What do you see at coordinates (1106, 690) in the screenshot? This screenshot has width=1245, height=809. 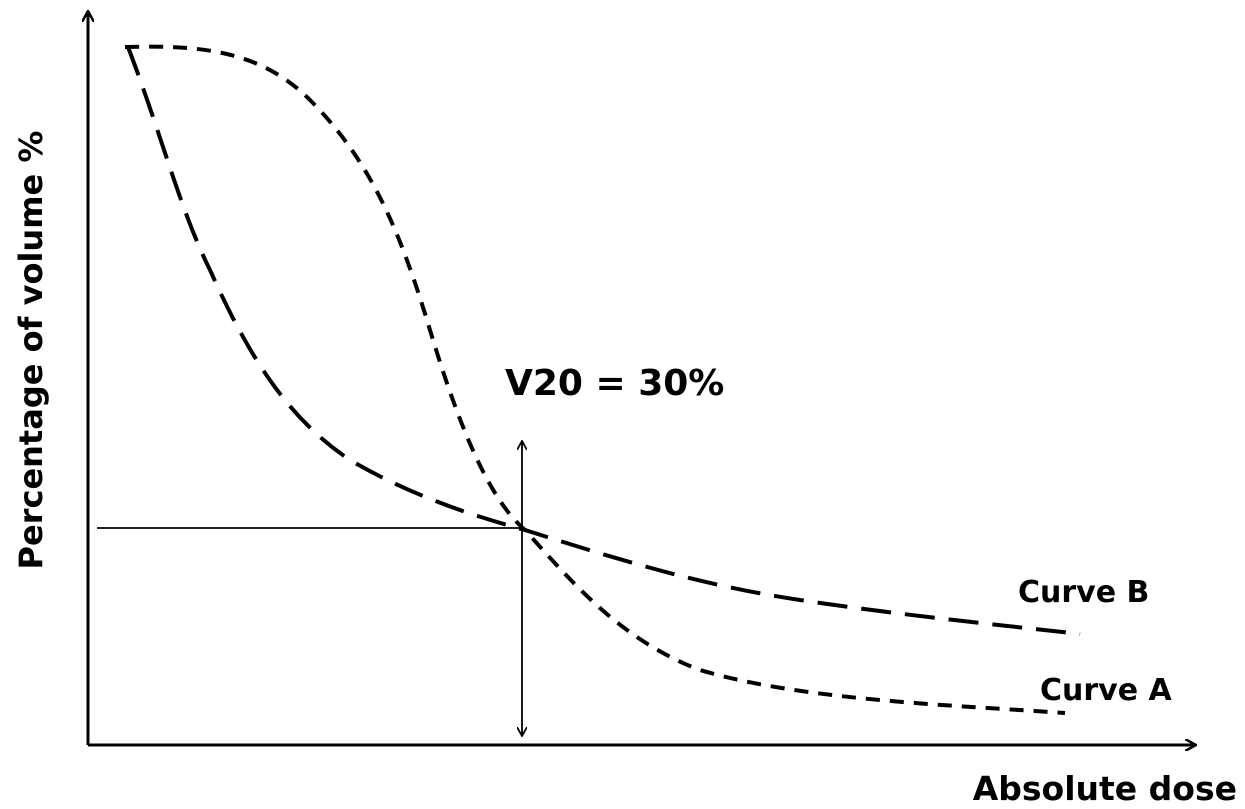 I see `curve-label: Curve A` at bounding box center [1106, 690].